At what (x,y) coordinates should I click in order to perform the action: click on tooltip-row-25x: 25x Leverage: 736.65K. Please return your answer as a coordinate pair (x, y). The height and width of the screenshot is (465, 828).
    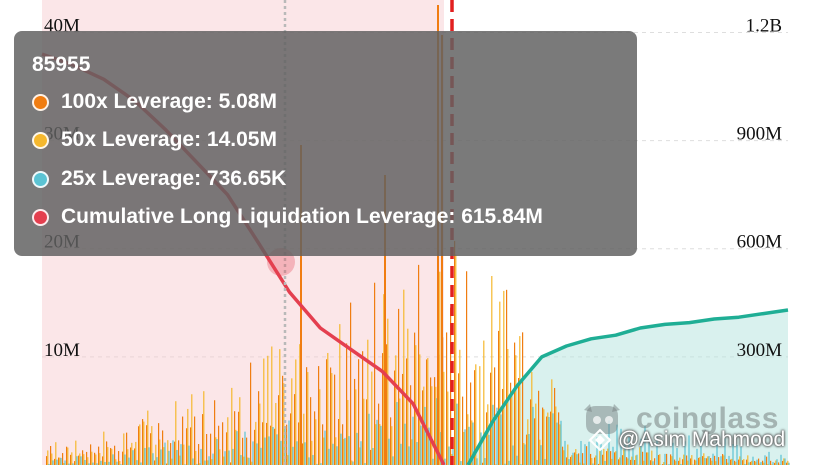
    Looking at the image, I should click on (159, 179).